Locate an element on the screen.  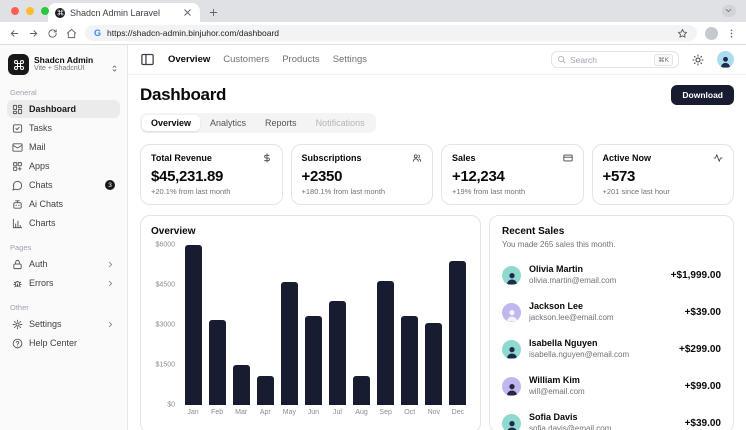
nav-link-customers: Customers is located at coordinates (246, 59).